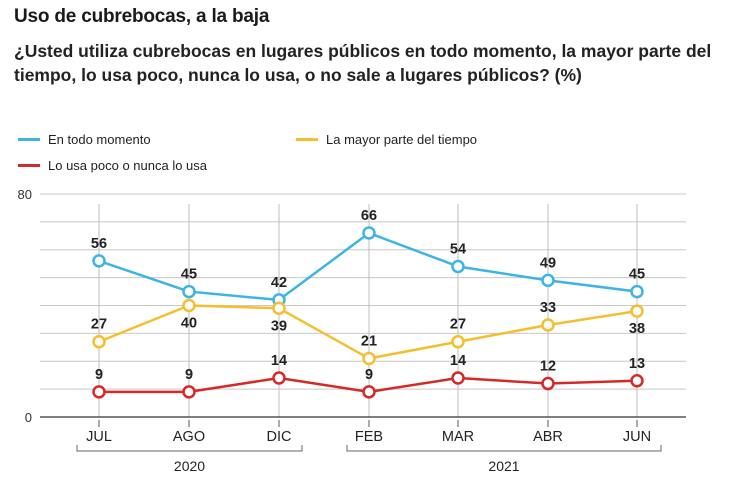 This screenshot has height=483, width=737. I want to click on legend-item-en-todo-momento: En todo momento, so click(84, 139).